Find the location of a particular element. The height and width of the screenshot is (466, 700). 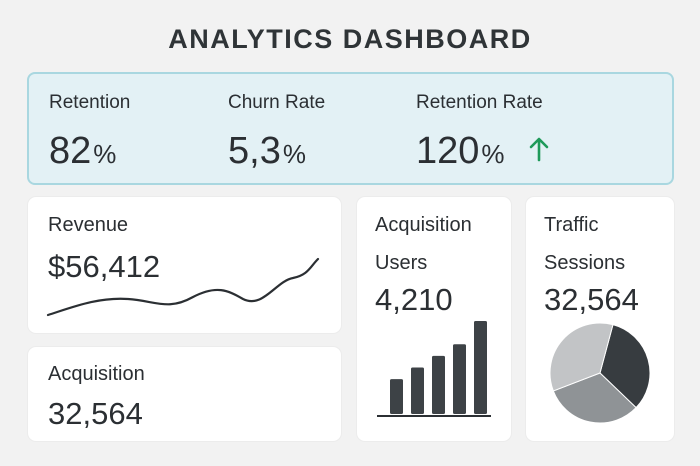

revenue-trend-line is located at coordinates (183, 287).